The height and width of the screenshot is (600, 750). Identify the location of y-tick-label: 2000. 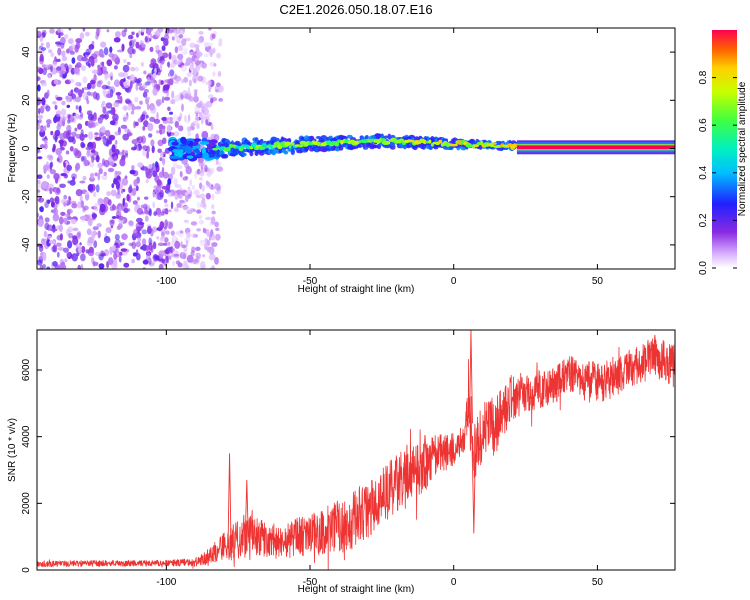
(26, 503).